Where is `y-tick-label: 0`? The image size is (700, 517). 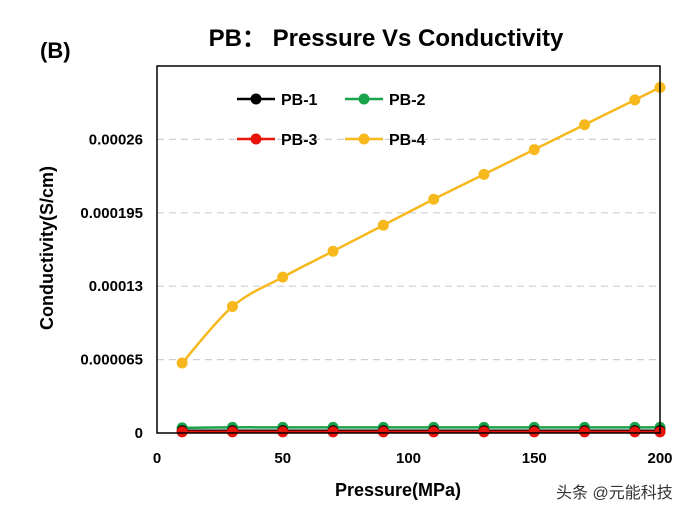
y-tick-label: 0 is located at coordinates (139, 433).